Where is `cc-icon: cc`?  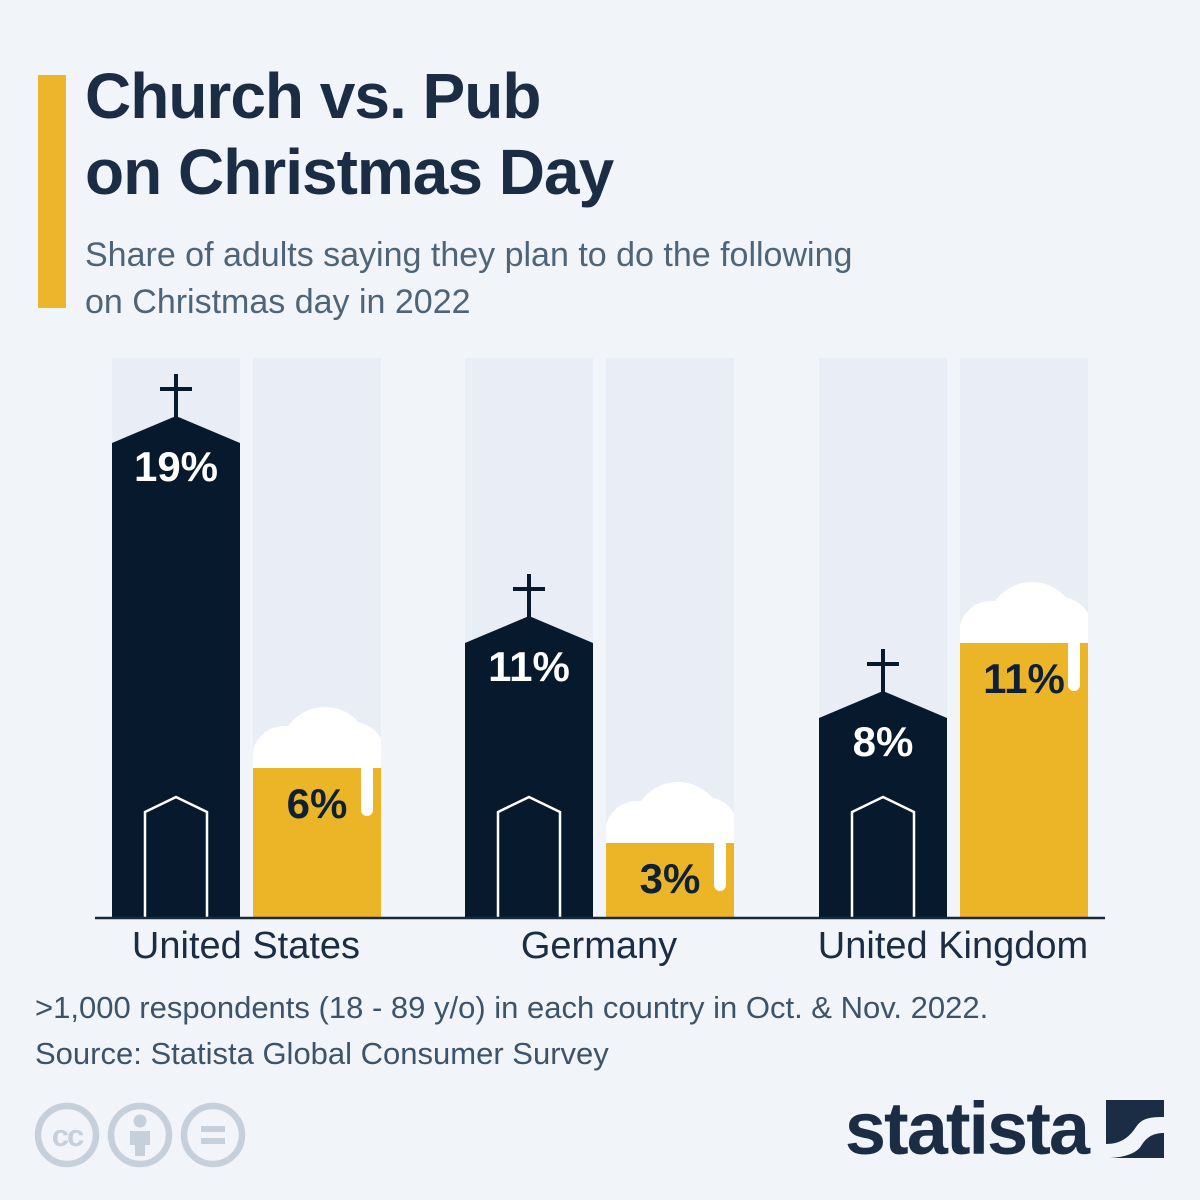
cc-icon: cc is located at coordinates (67, 1135).